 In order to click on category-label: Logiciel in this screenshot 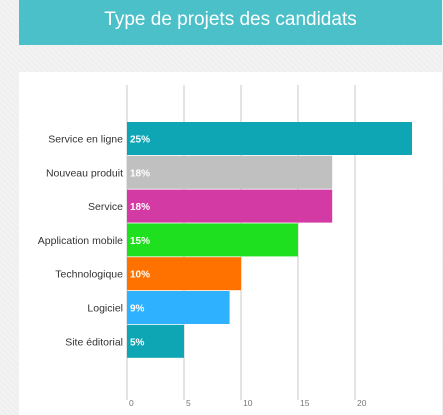, I will do `click(105, 309)`.